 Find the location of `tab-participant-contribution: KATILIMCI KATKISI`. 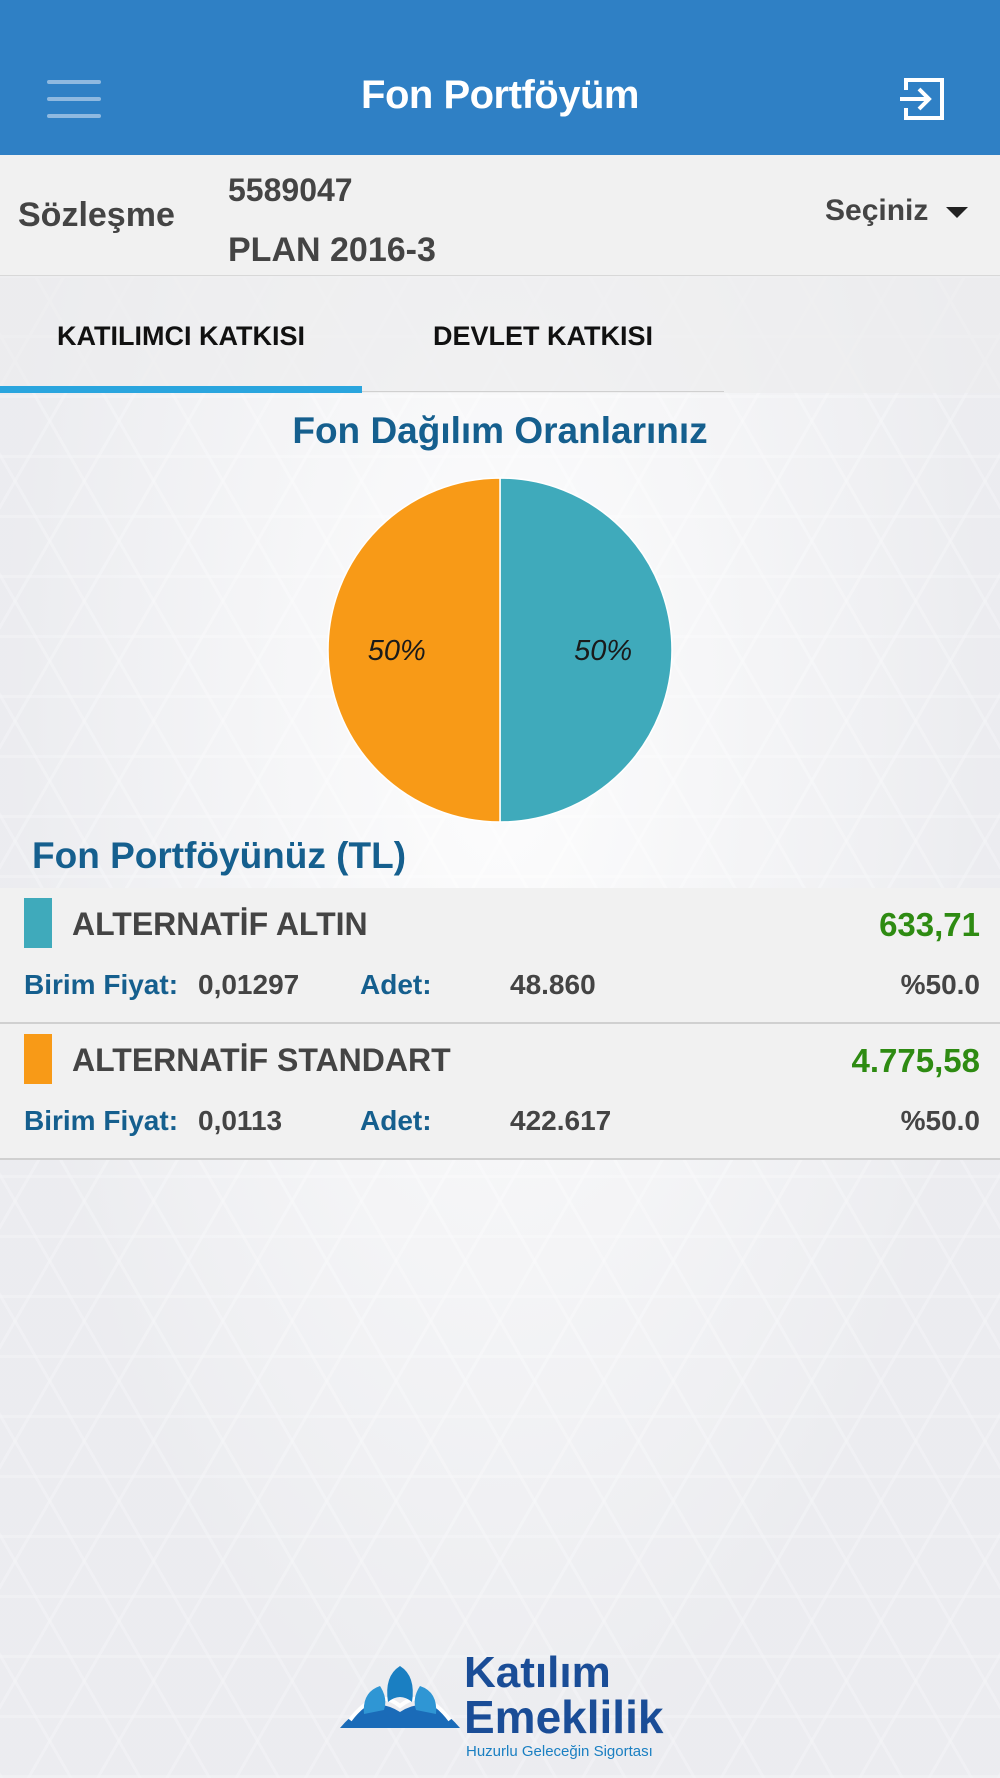

tab-participant-contribution: KATILIMCI KATKISI is located at coordinates (181, 334).